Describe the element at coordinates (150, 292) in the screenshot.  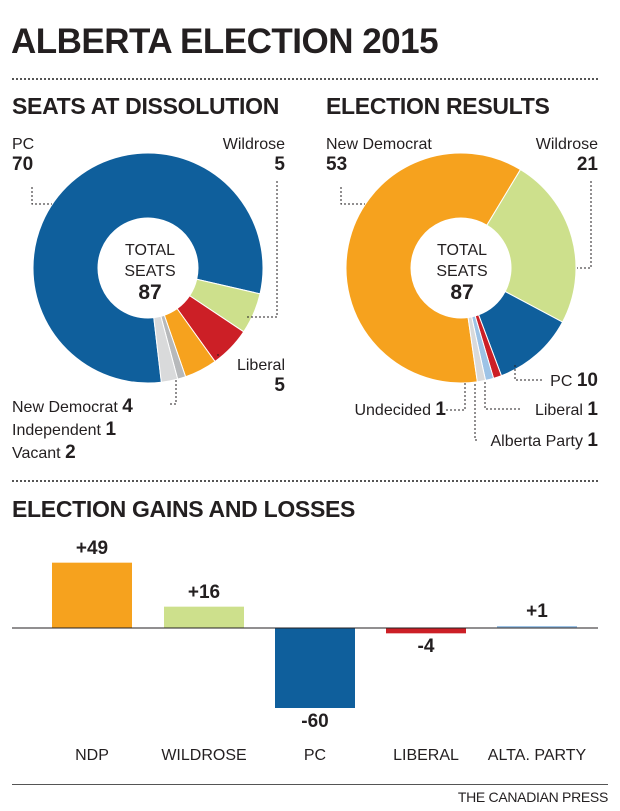
I see `dissolution-center-total: 87` at that location.